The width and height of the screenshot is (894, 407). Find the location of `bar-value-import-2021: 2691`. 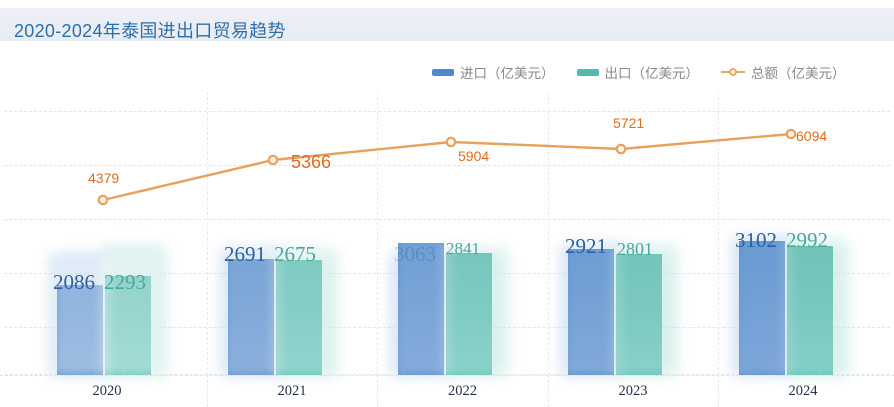

bar-value-import-2021: 2691 is located at coordinates (245, 254).